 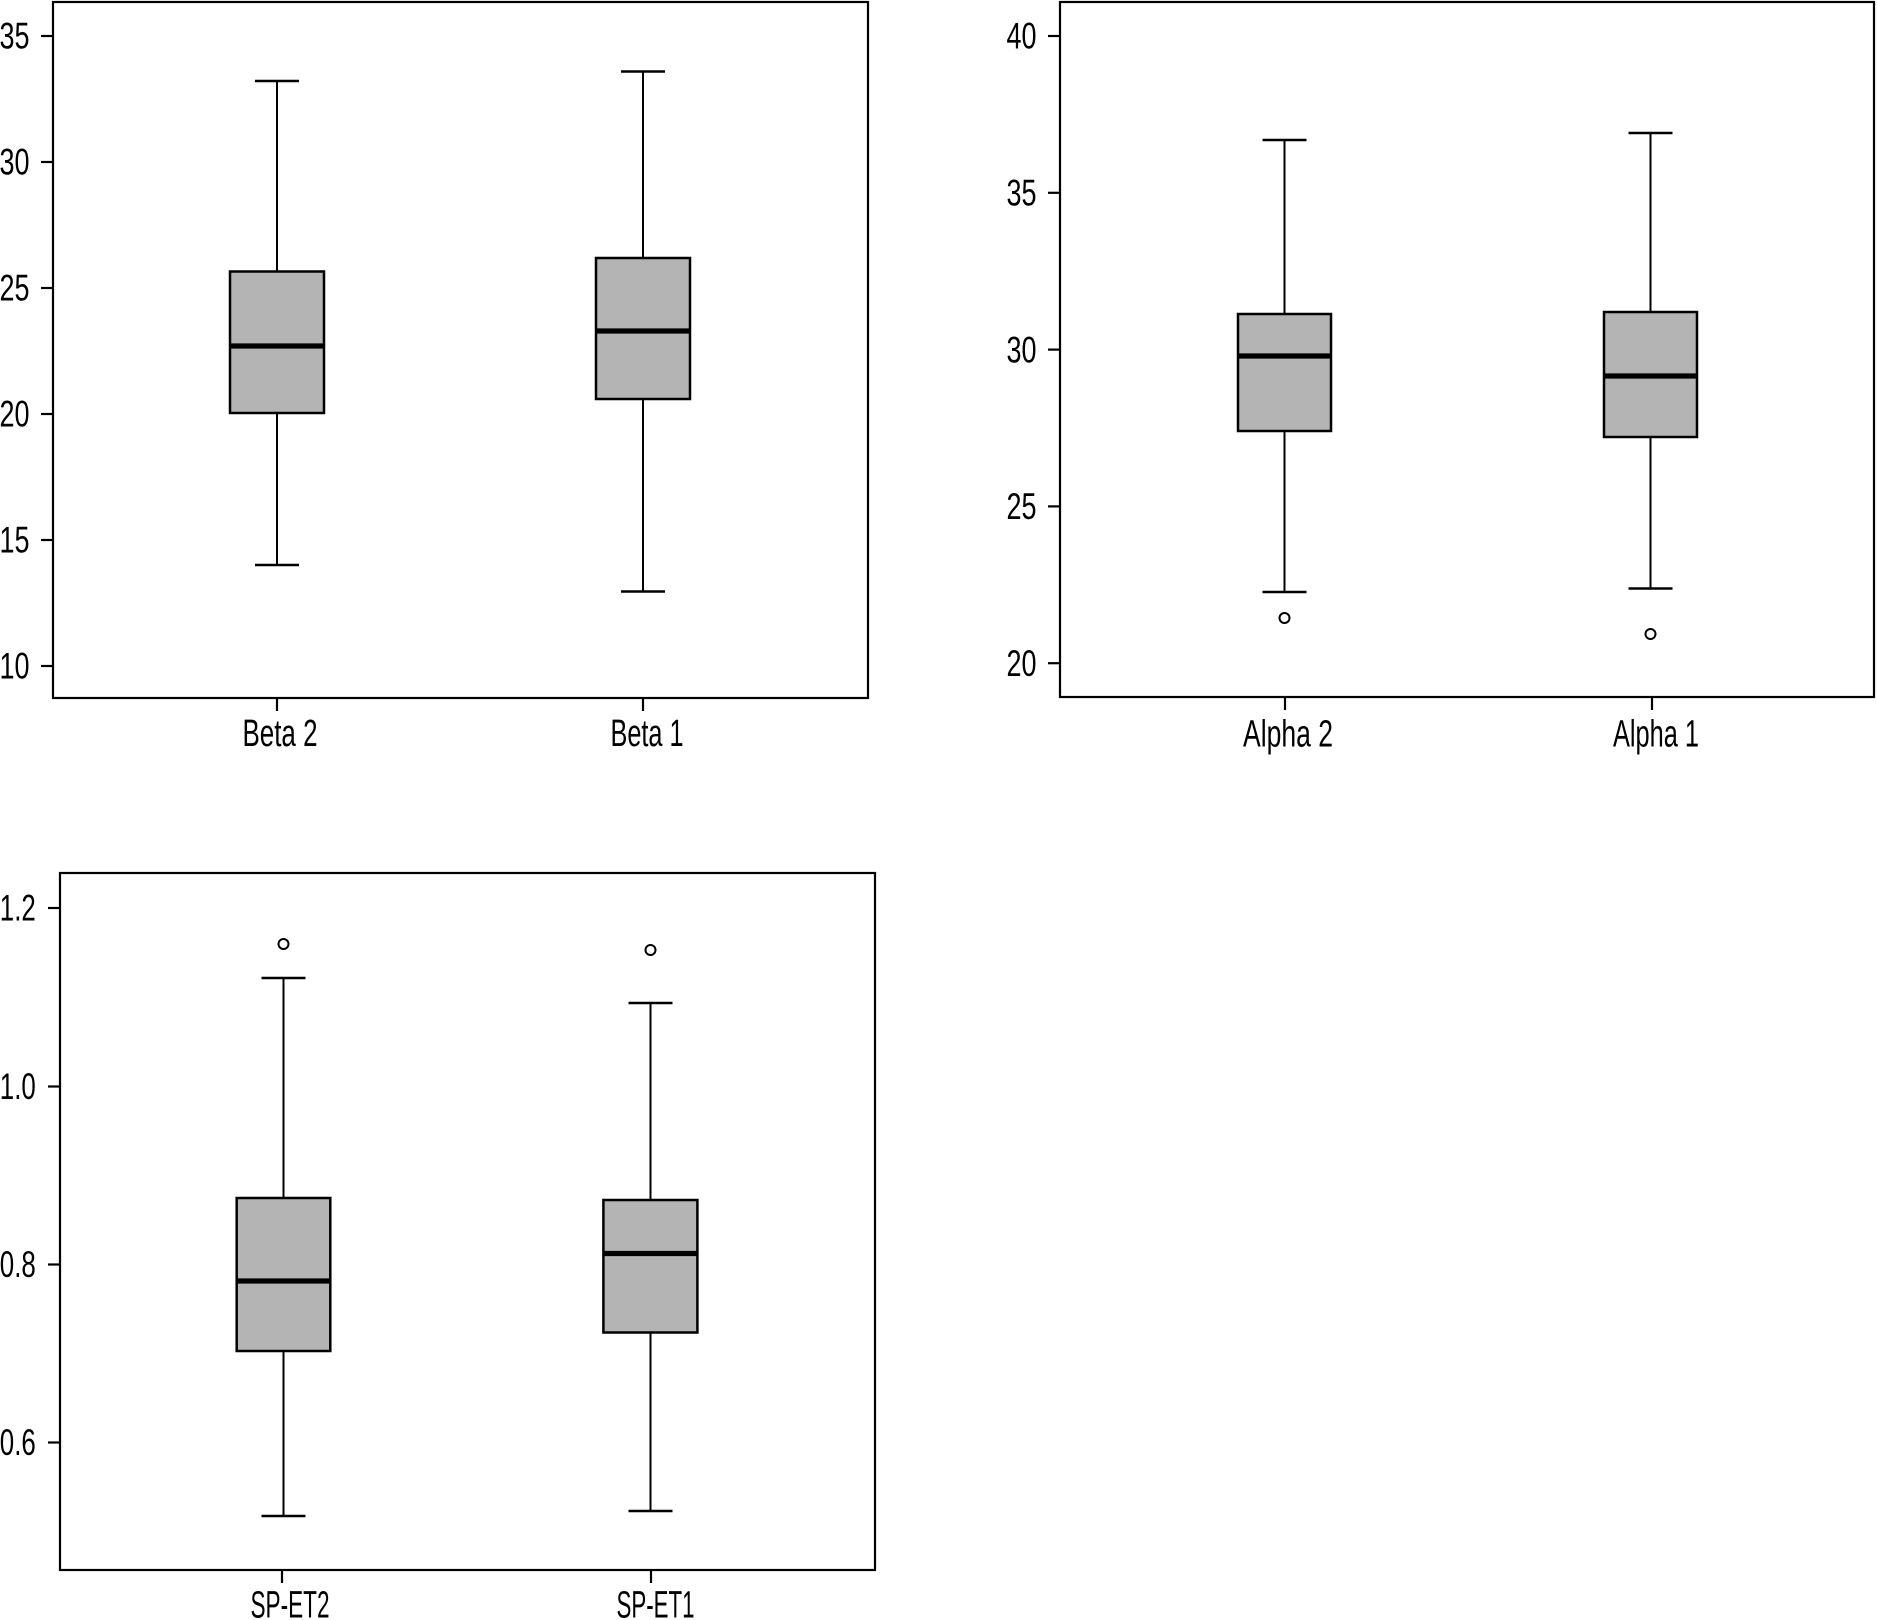 What do you see at coordinates (1022, 36) in the screenshot?
I see `svg-text: 40` at bounding box center [1022, 36].